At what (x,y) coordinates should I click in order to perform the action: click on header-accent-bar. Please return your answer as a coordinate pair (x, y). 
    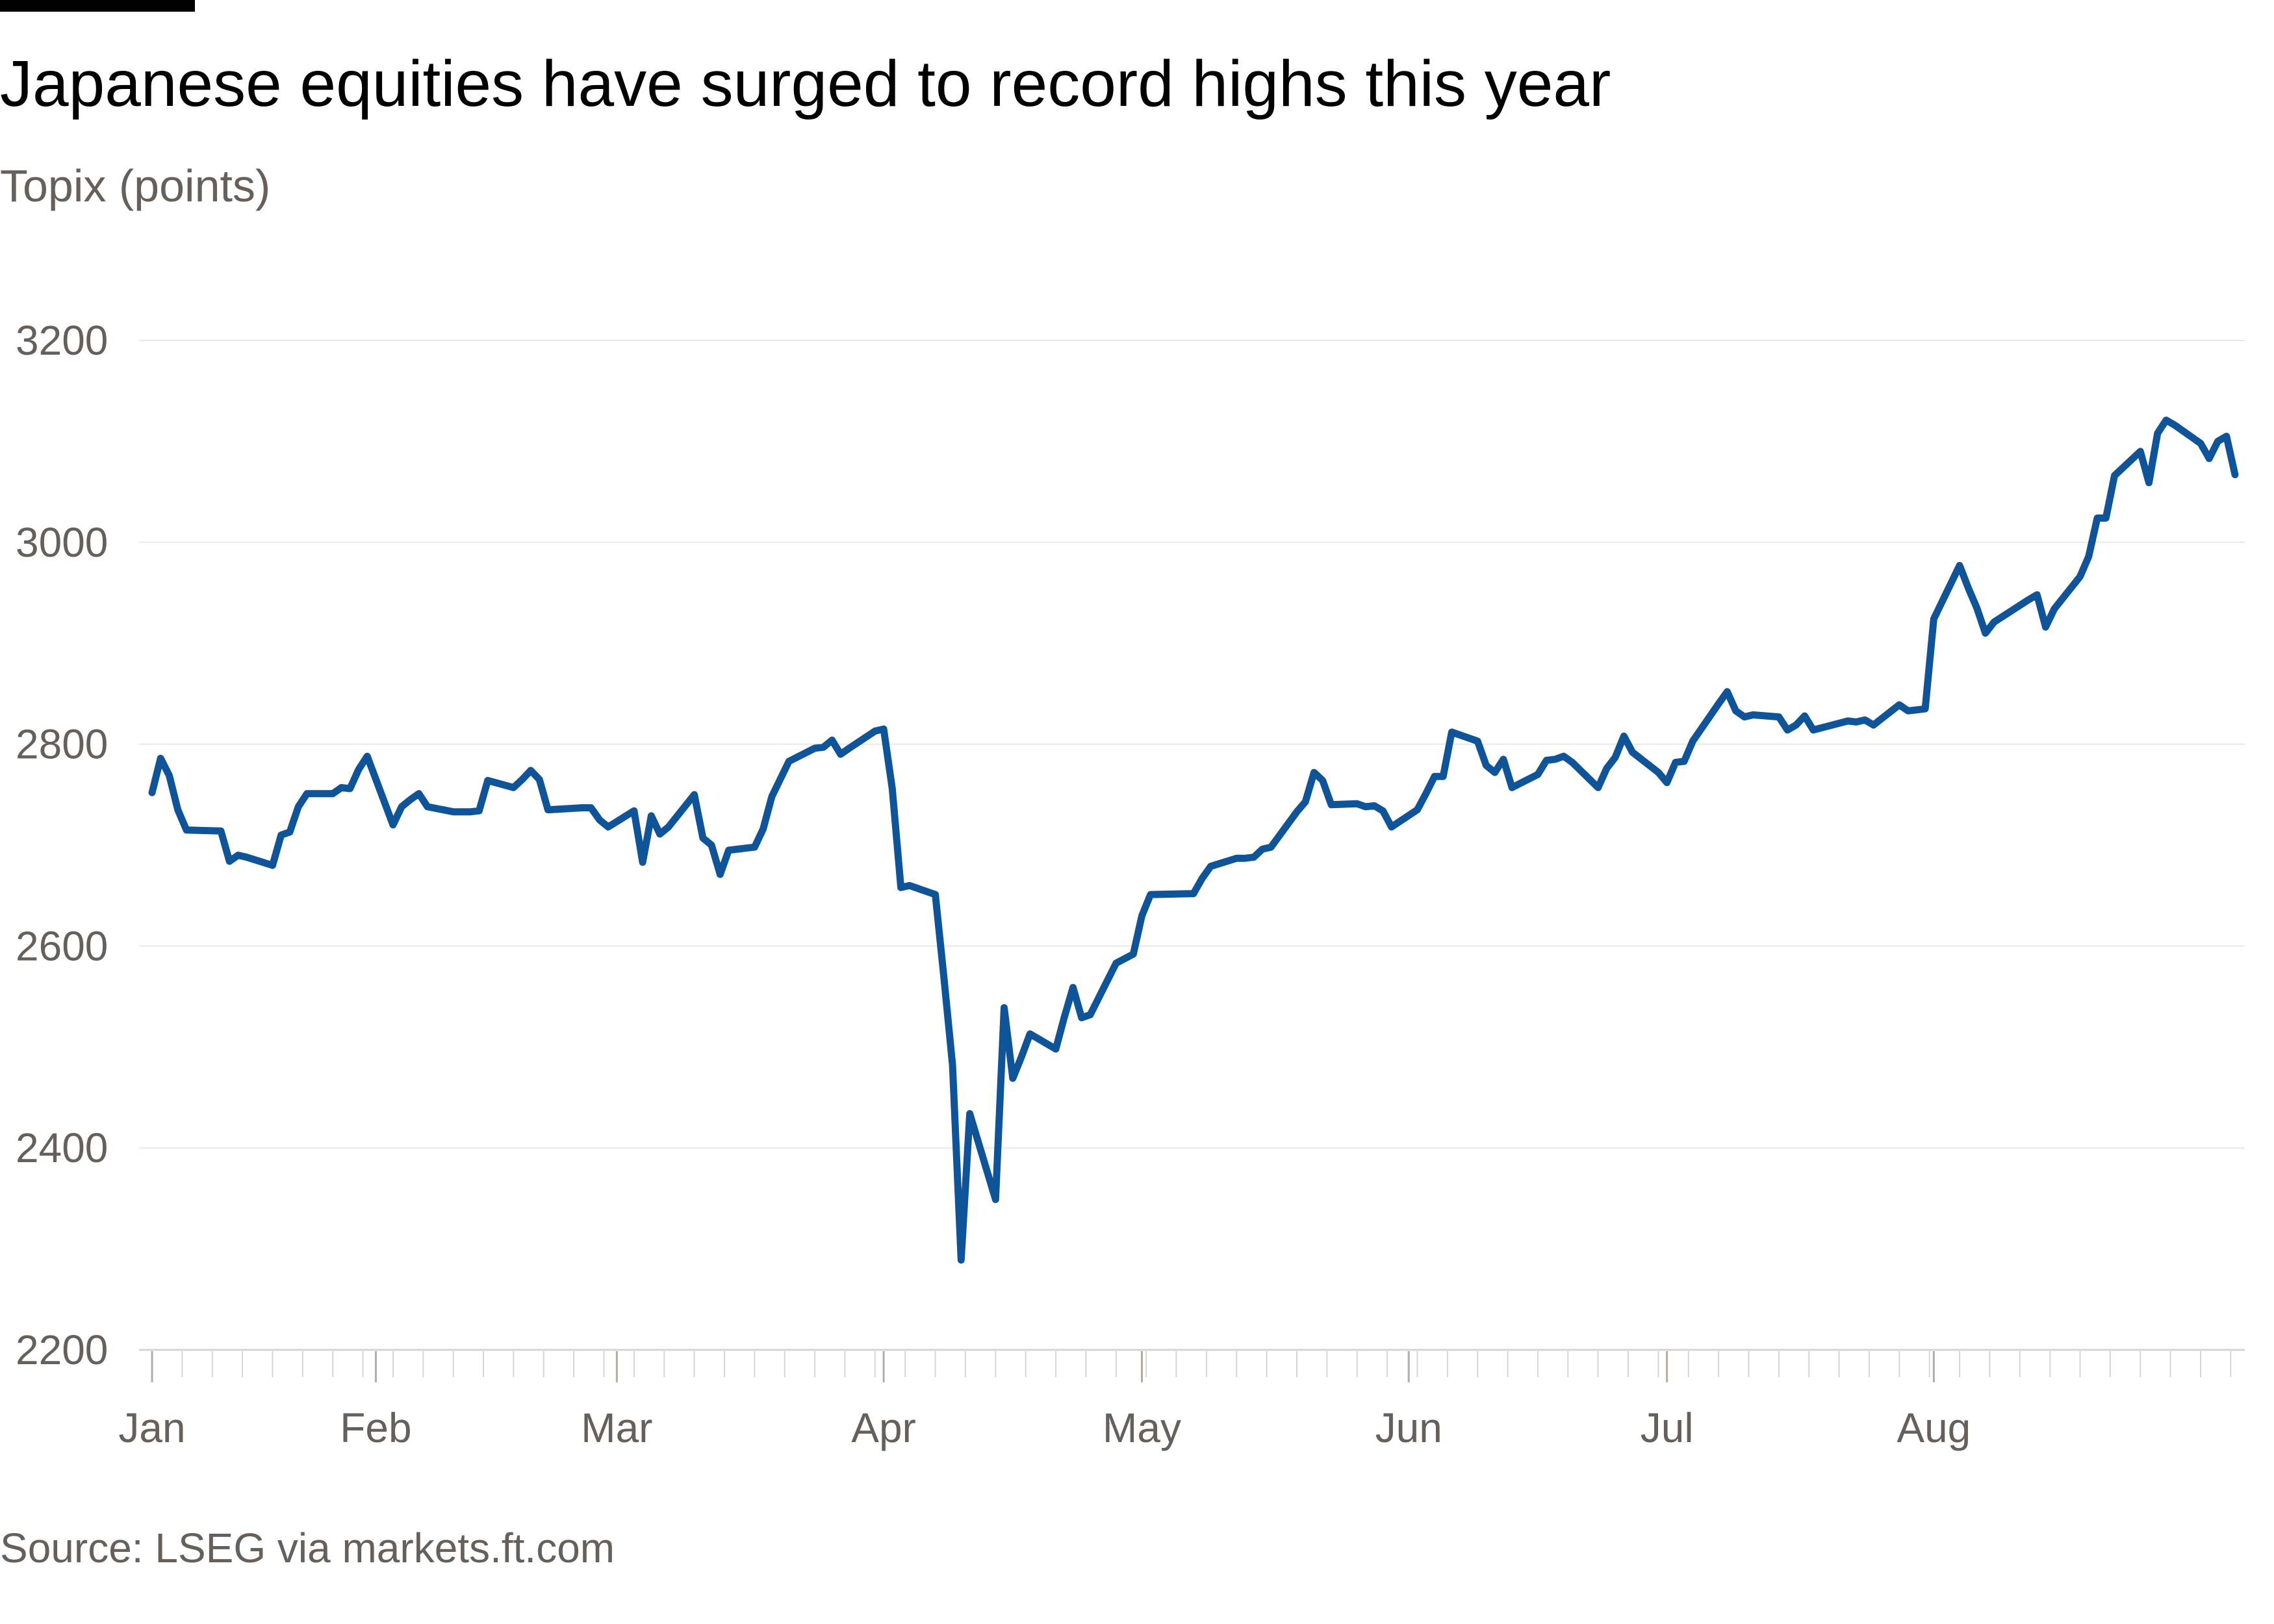
    Looking at the image, I should click on (97, 6).